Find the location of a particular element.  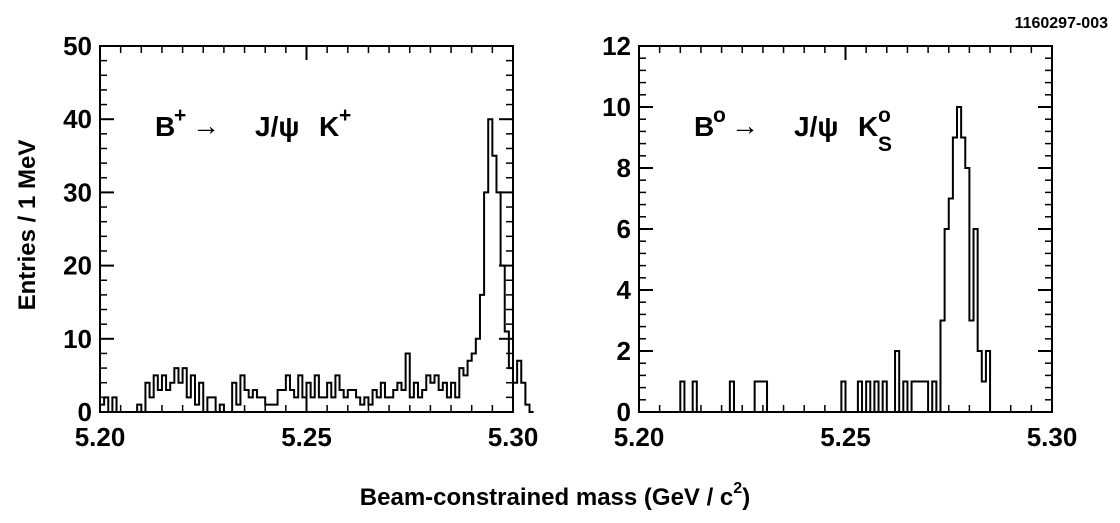

x-axis-label-sup: 2 is located at coordinates (737, 488).